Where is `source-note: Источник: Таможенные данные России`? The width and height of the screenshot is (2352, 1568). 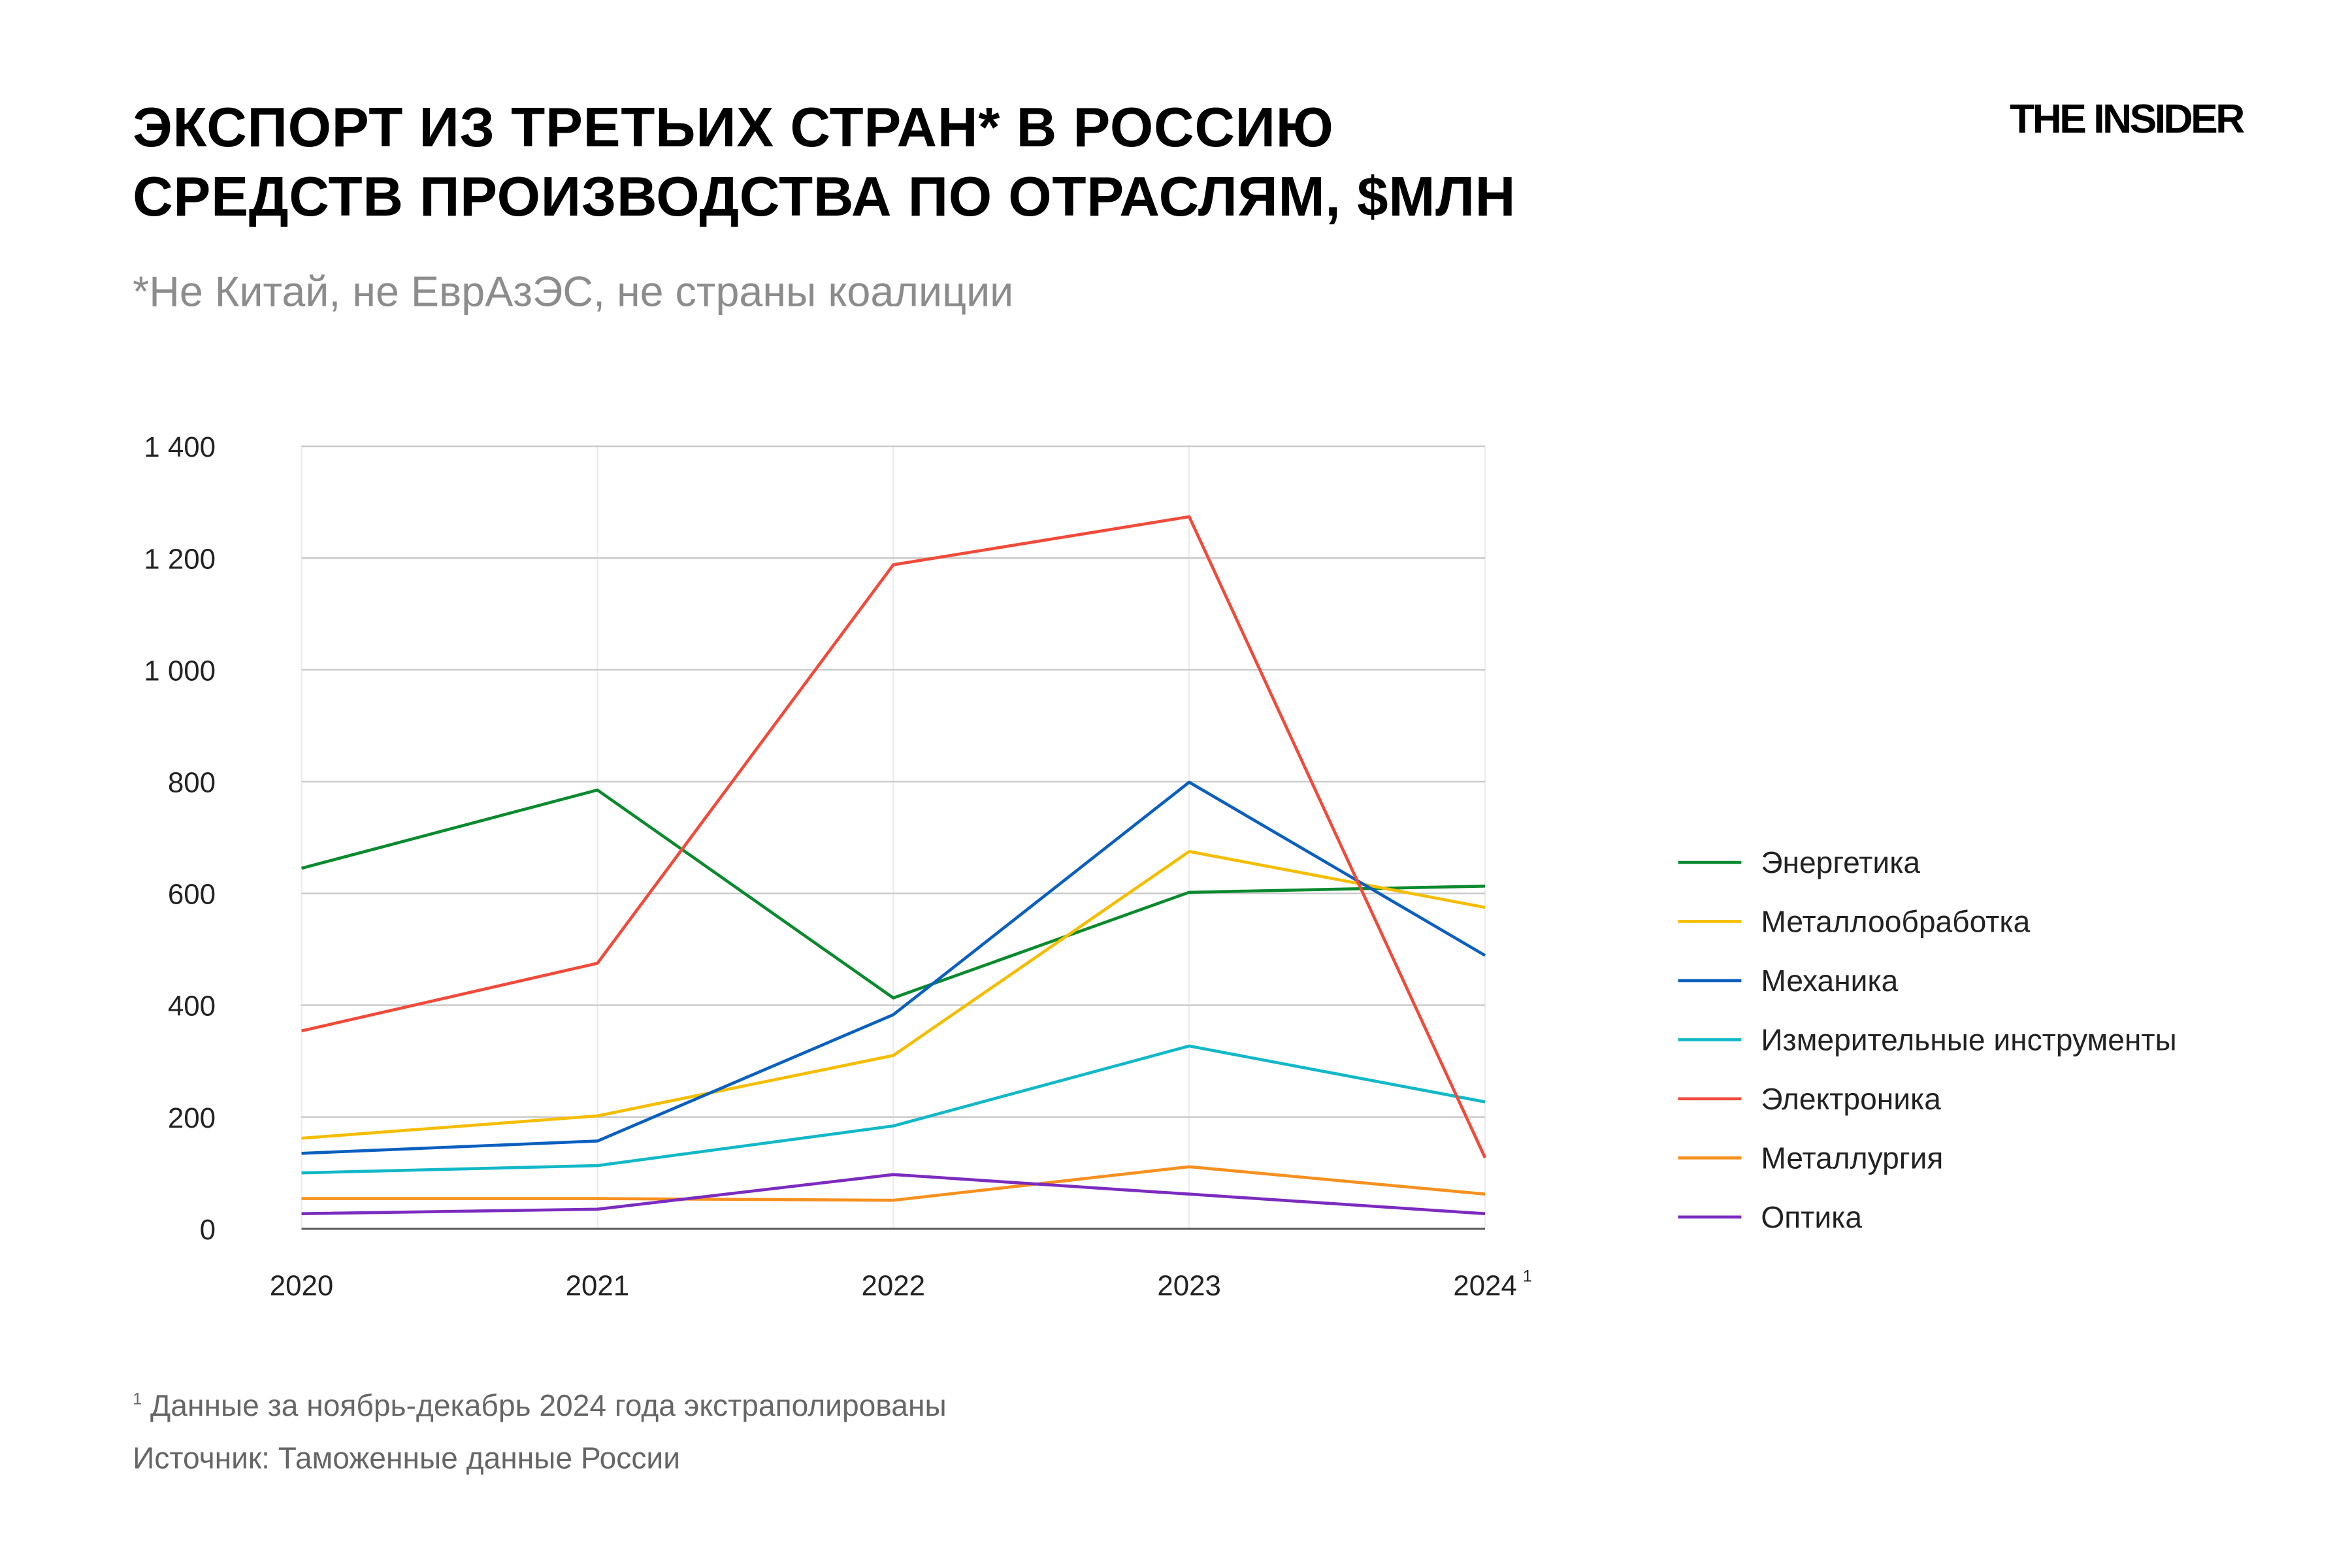 source-note: Источник: Таможенные данные России is located at coordinates (407, 1460).